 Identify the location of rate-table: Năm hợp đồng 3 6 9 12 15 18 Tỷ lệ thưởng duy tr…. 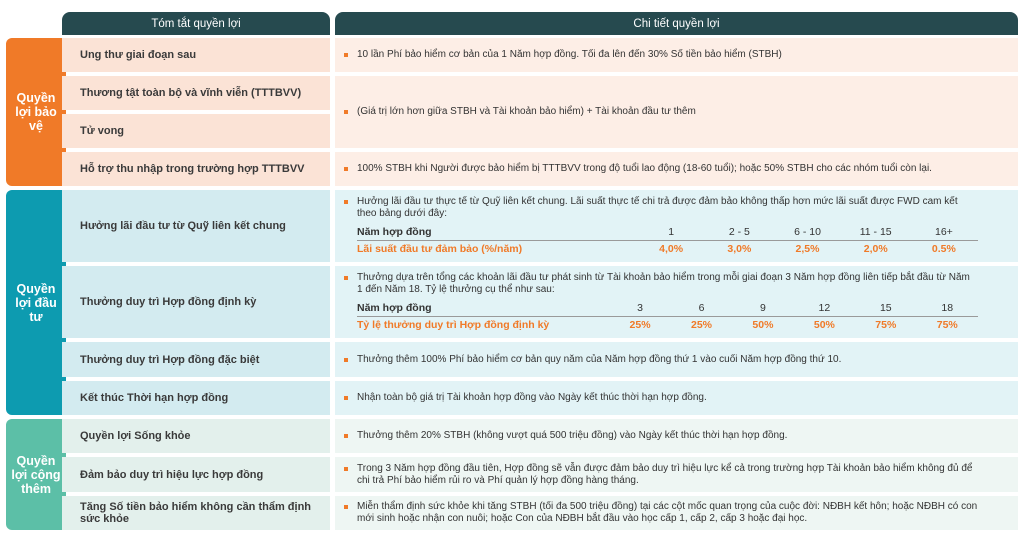
(667, 316).